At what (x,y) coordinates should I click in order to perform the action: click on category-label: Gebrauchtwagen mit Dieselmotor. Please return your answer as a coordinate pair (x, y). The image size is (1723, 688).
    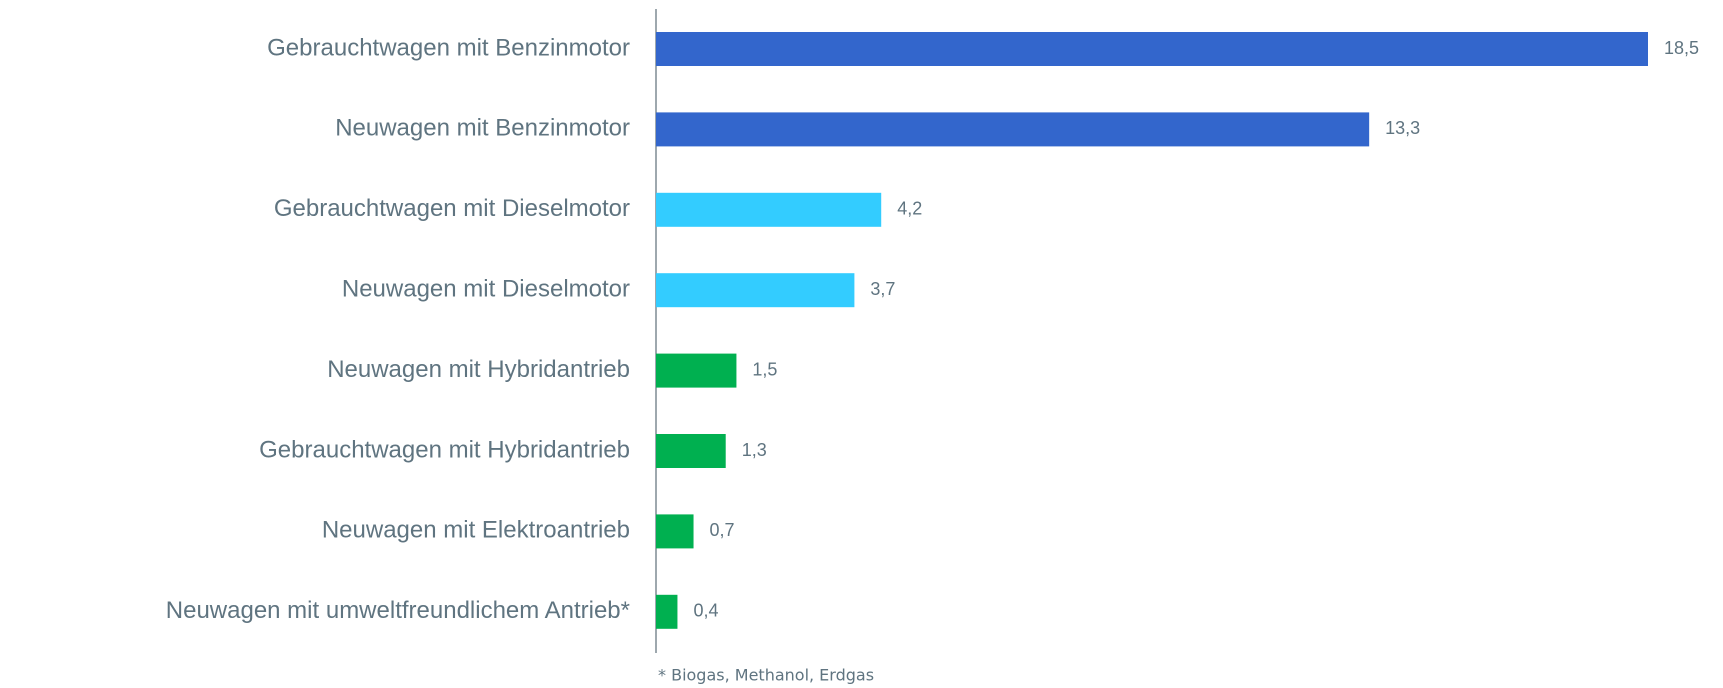
    Looking at the image, I should click on (452, 208).